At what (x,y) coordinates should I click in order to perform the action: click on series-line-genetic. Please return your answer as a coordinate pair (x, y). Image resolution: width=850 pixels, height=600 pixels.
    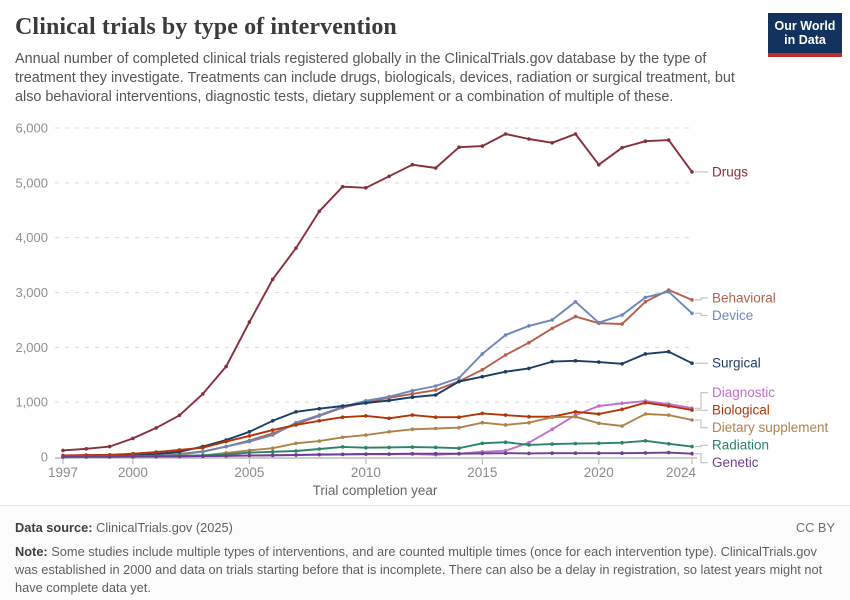
    Looking at the image, I should click on (377, 454).